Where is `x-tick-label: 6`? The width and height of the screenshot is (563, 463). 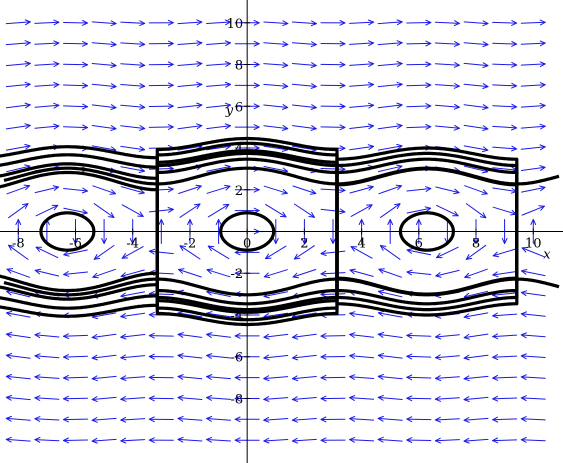
x-tick-label: 6 is located at coordinates (419, 244).